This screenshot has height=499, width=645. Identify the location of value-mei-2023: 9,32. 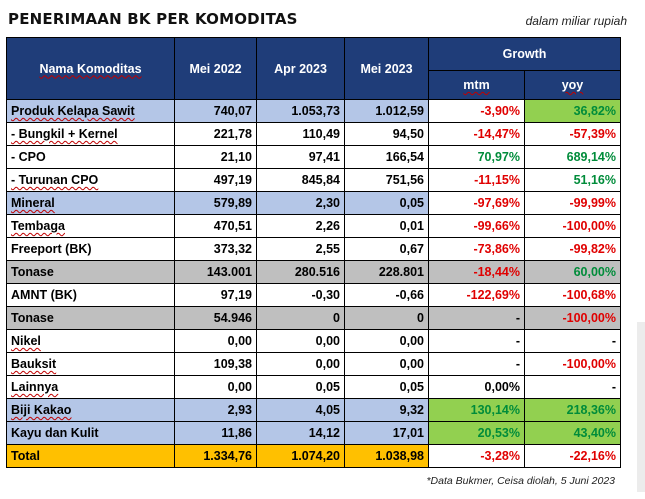
(386, 410).